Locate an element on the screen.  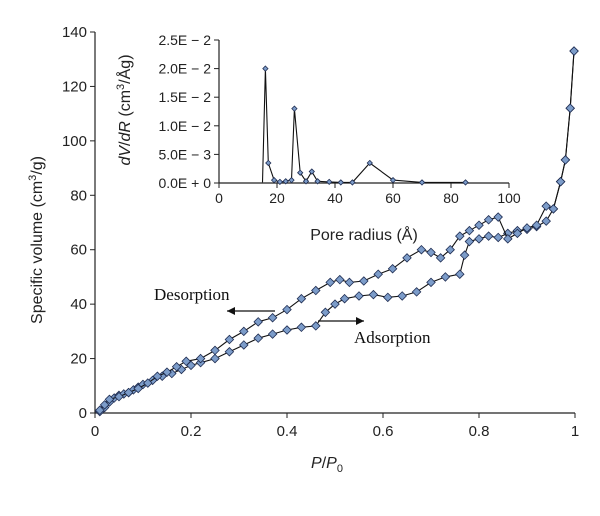
inset-x-tick-label: 40 is located at coordinates (335, 198).